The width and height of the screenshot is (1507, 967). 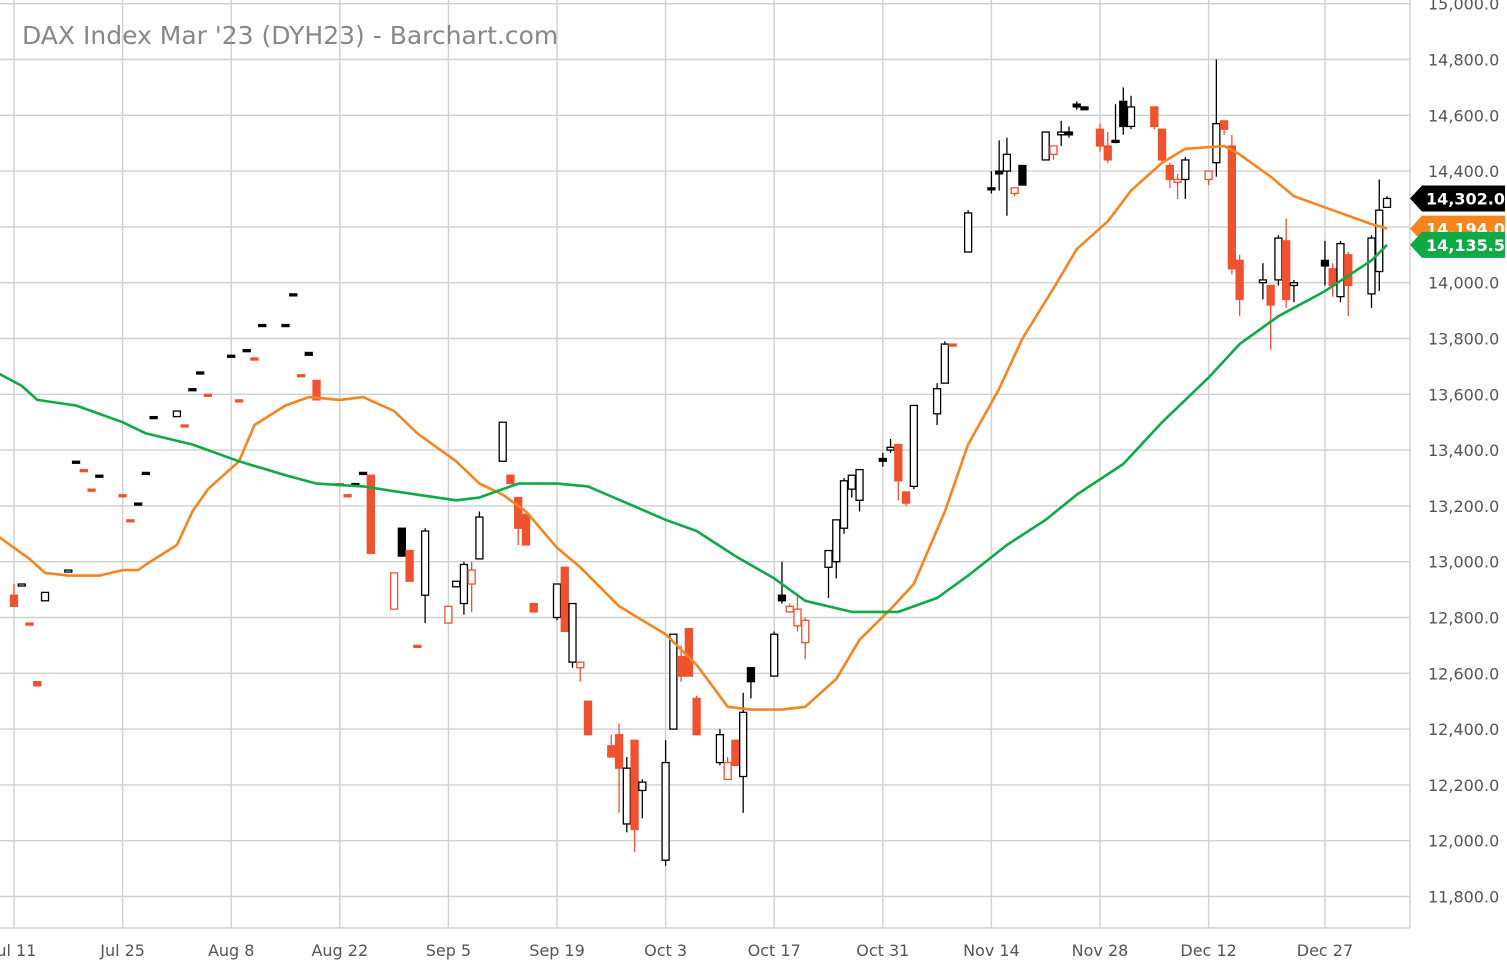 I want to click on y-tick-label: 13,200.0, so click(x=1463, y=506).